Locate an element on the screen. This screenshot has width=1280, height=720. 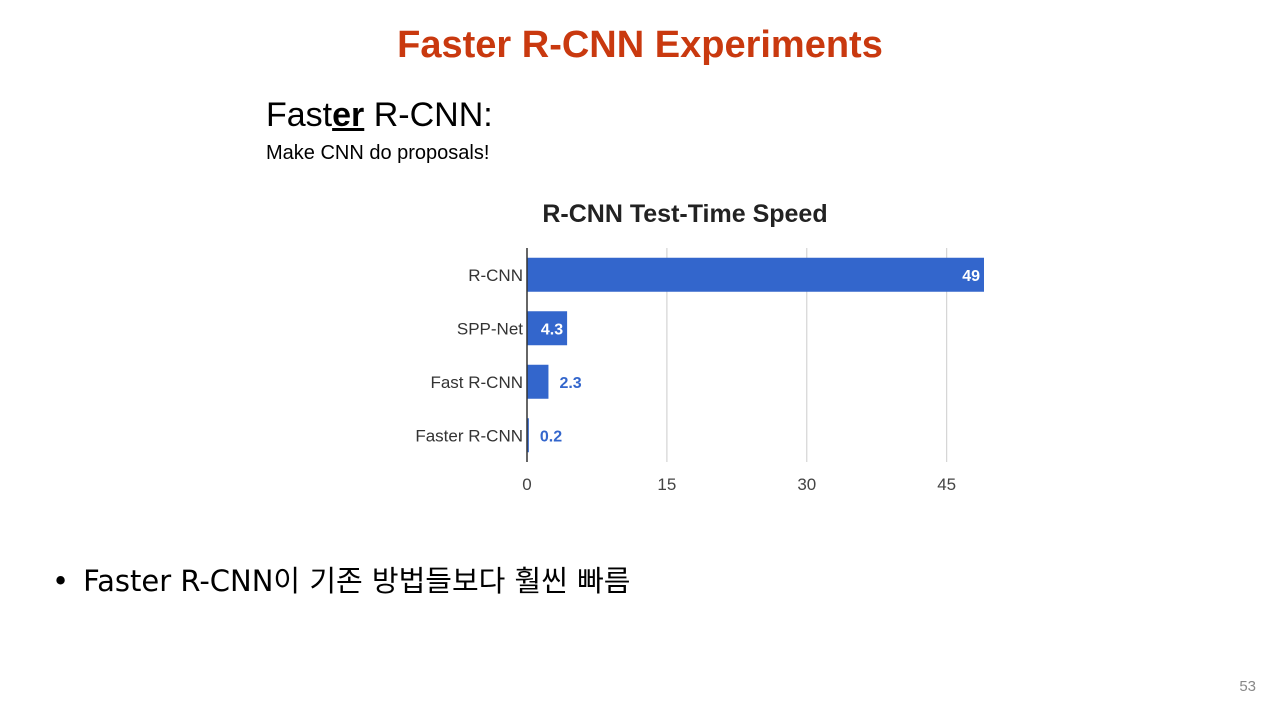
page-number: 53 is located at coordinates (1247, 686).